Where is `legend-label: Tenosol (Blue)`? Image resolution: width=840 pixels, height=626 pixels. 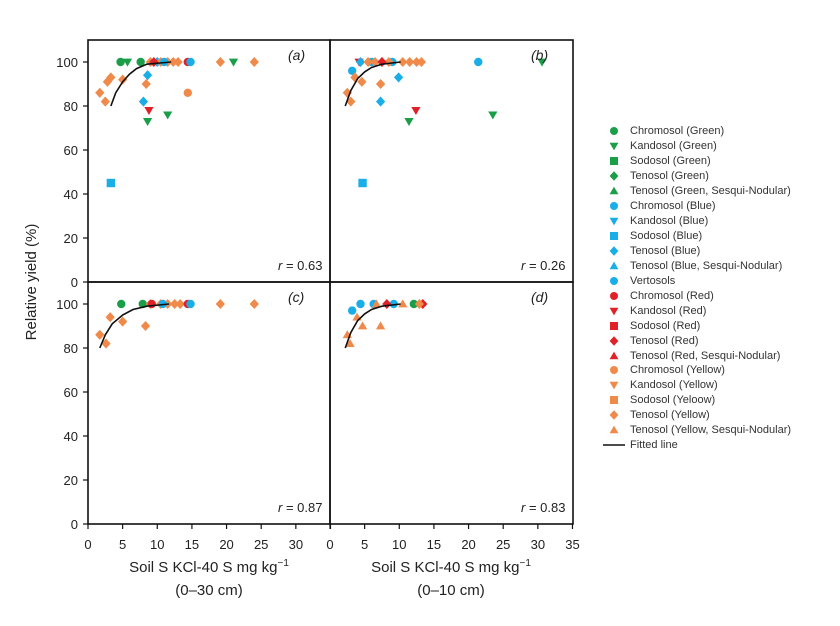
legend-label: Tenosol (Blue) is located at coordinates (665, 250).